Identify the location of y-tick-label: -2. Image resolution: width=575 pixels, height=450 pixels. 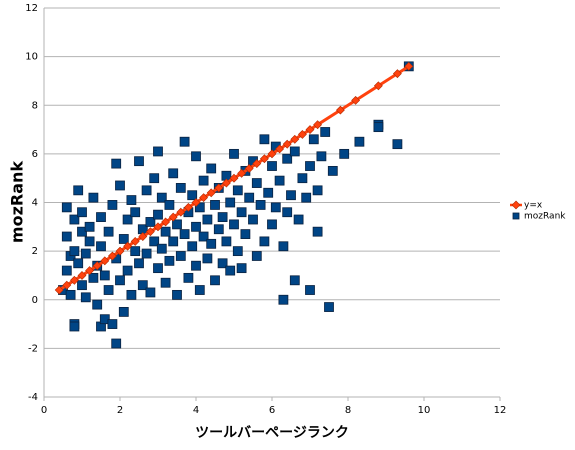
(33, 348).